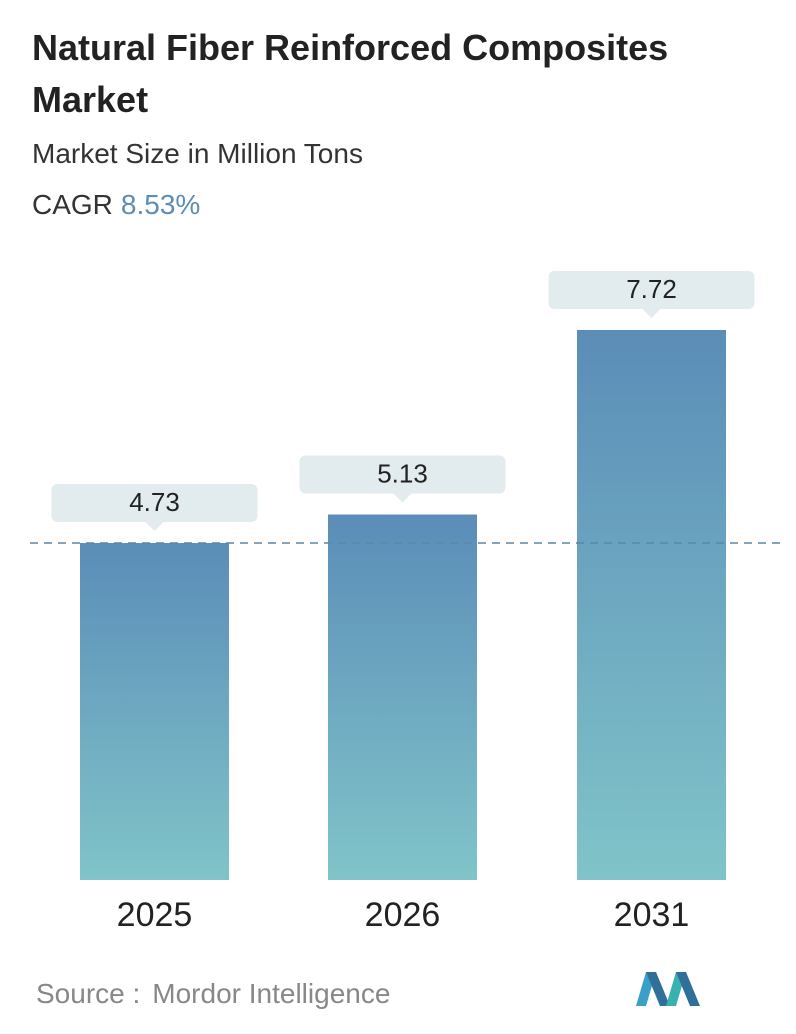 This screenshot has height=1034, width=796. Describe the element at coordinates (88, 993) in the screenshot. I see `source-label: Source :` at that location.